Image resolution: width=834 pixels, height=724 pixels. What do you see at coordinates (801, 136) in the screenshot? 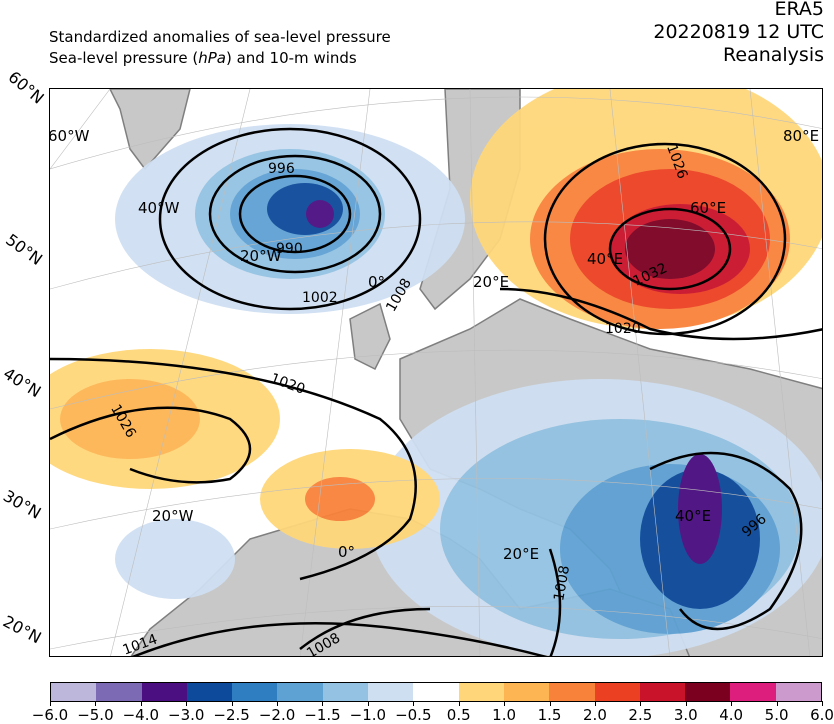
I see `lon-label: 80°E` at bounding box center [801, 136].